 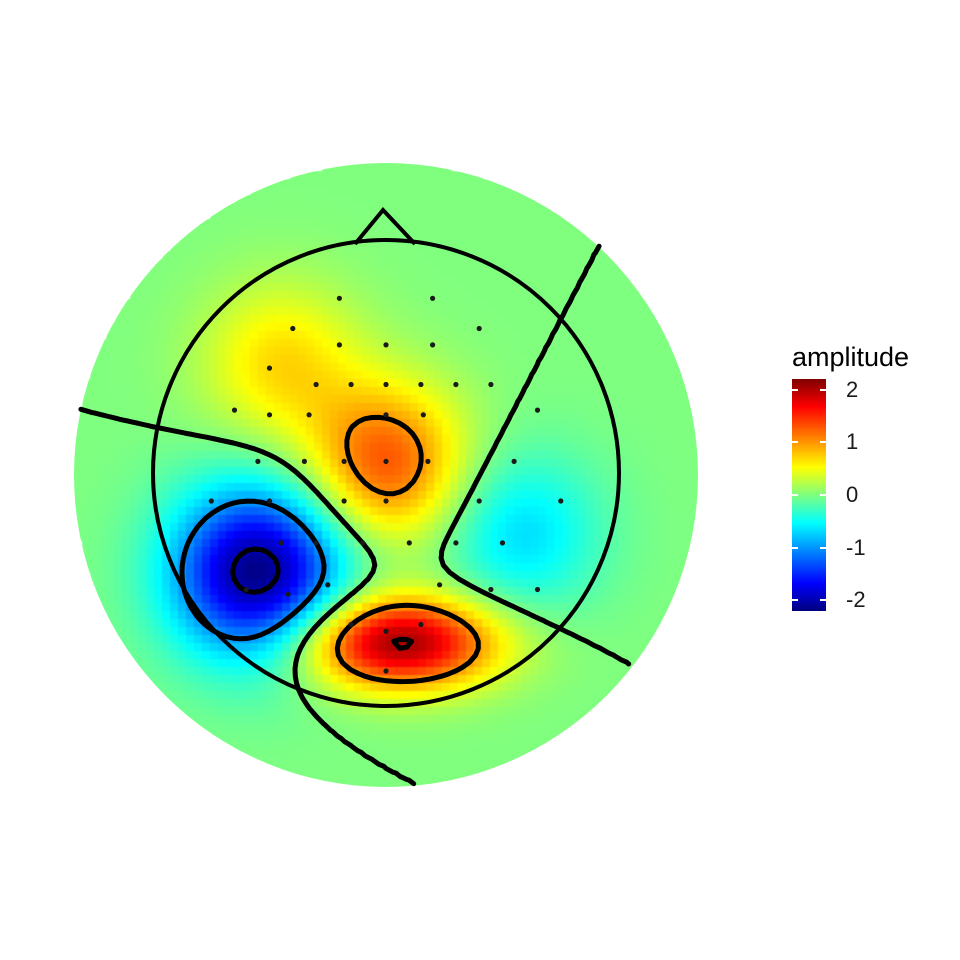 I want to click on legend-title: amplitude, so click(x=851, y=357).